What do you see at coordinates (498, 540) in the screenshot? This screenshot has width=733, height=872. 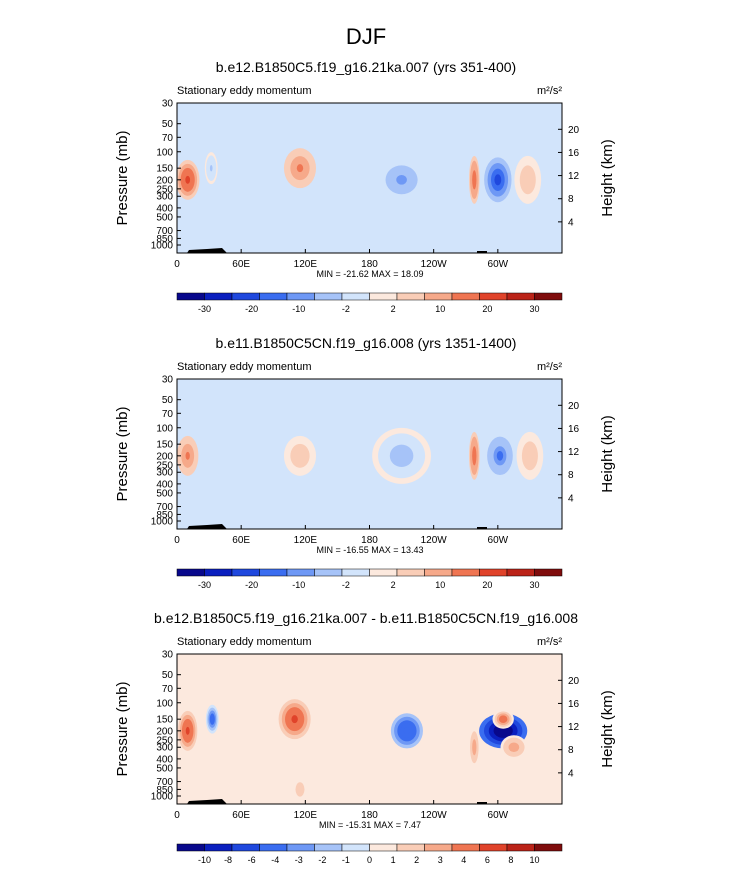 I see `xtick-label: 60W` at bounding box center [498, 540].